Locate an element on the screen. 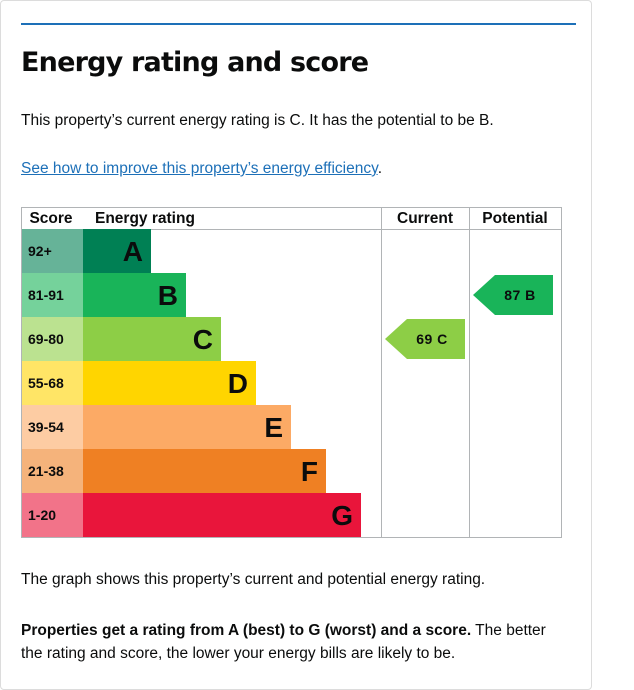 The width and height of the screenshot is (634, 690). score-cell-b is located at coordinates (53, 295).